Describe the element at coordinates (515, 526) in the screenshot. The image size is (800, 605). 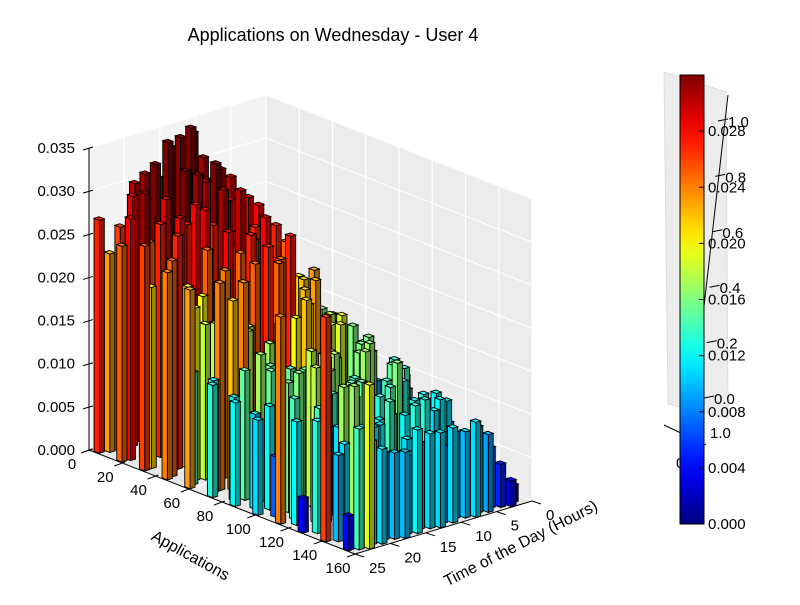
I see `y-tick-label: 5` at that location.